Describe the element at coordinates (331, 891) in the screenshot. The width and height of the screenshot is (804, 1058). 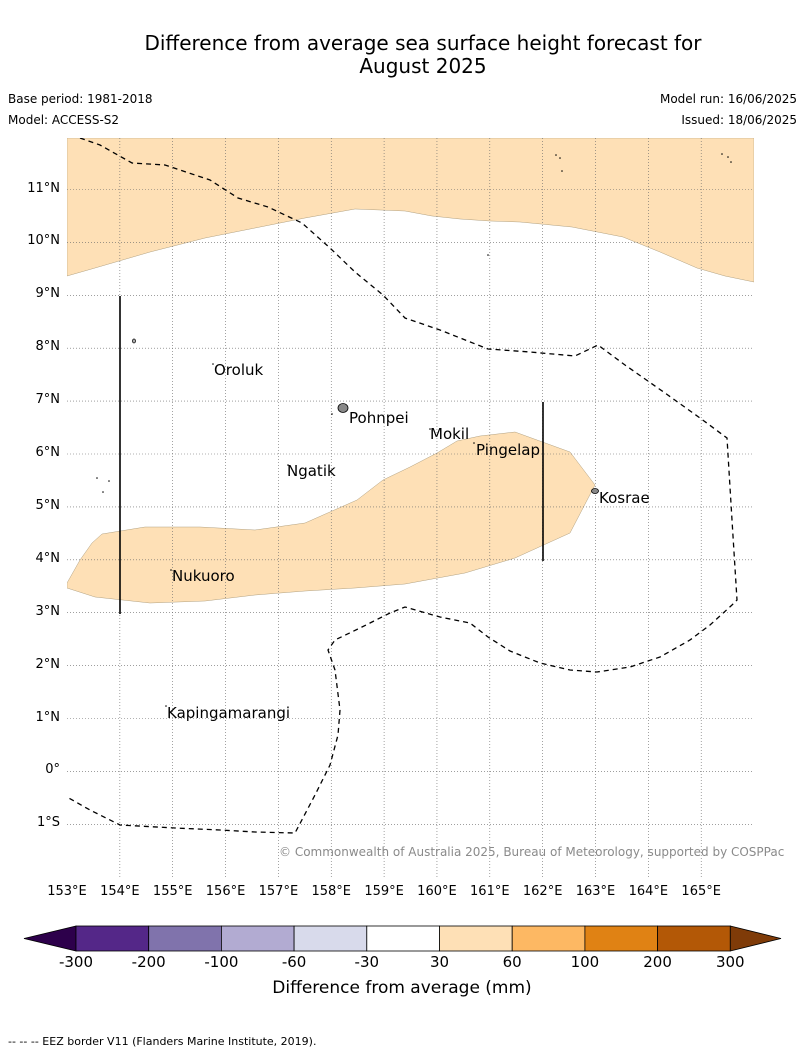
I see `x-tick-label: 158°E` at that location.